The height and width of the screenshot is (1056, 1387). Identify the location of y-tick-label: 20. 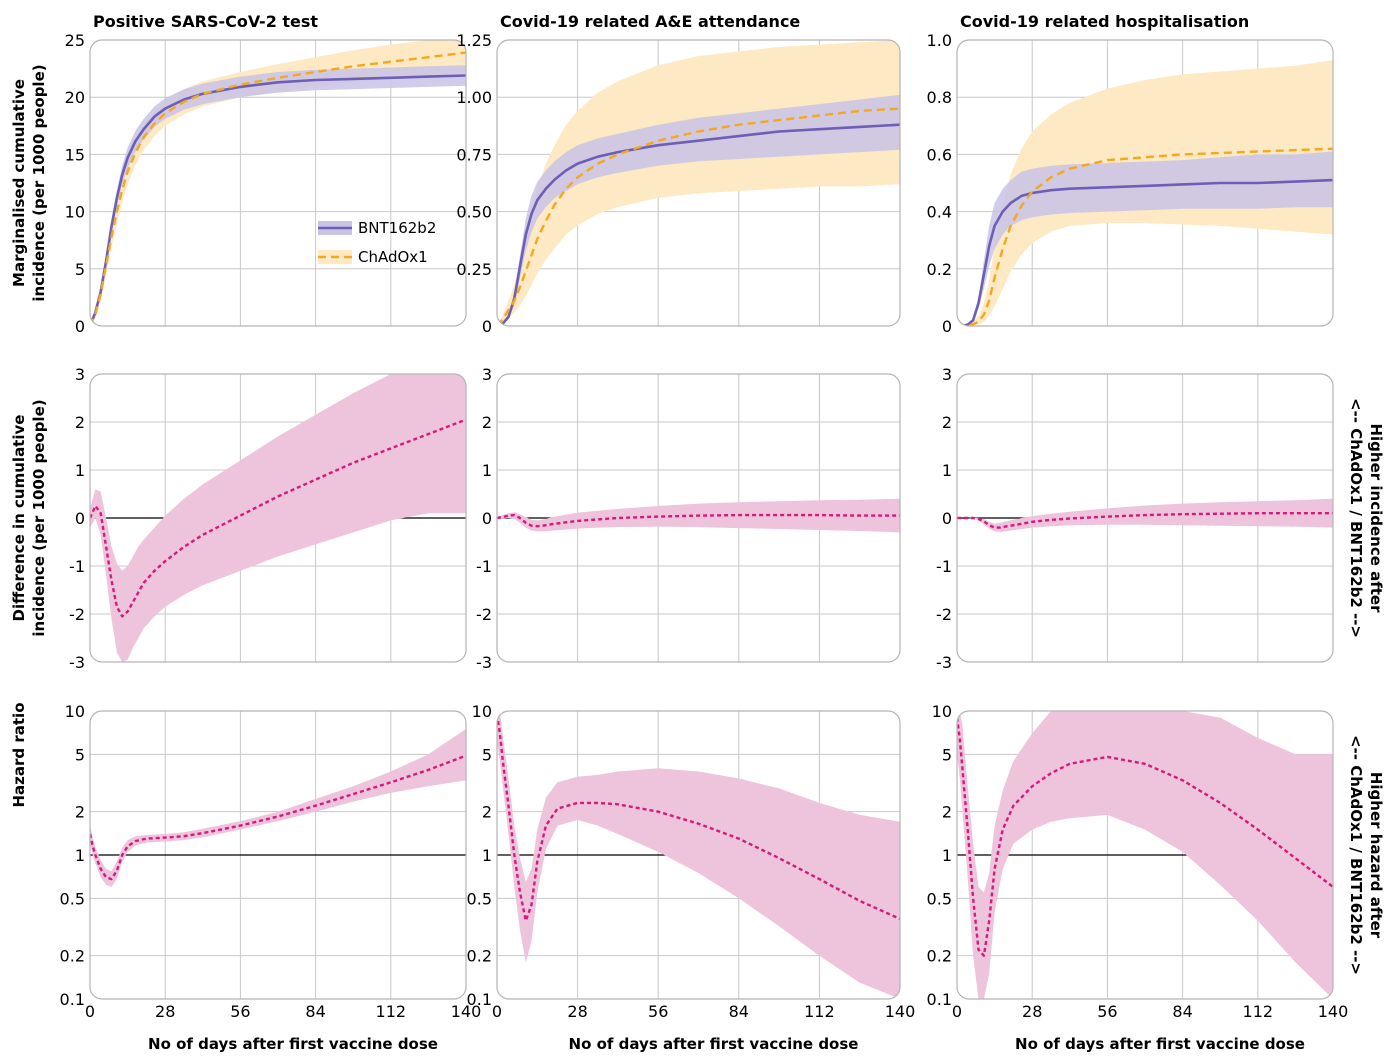
(75, 97).